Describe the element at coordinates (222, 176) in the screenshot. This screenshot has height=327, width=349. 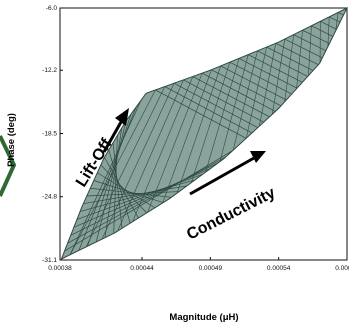
I see `conductivity-arrow-shaft` at that location.